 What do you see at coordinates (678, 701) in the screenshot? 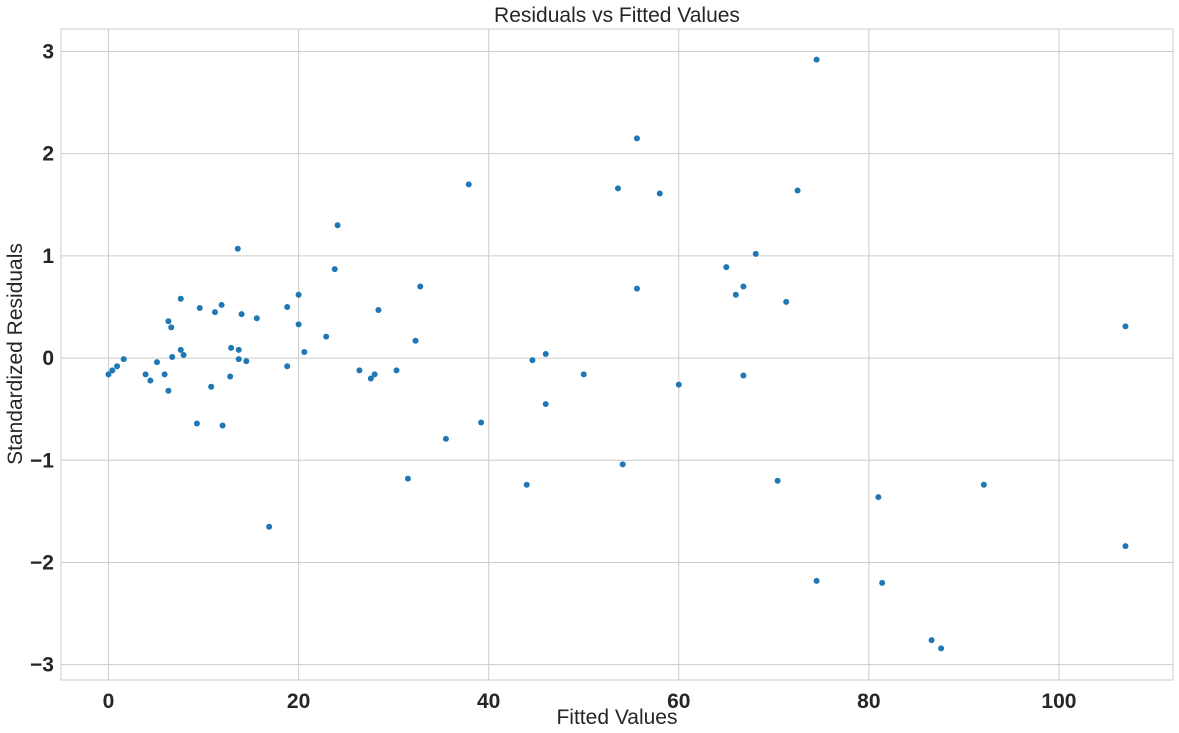
I see `x-tick-label: 60` at bounding box center [678, 701].